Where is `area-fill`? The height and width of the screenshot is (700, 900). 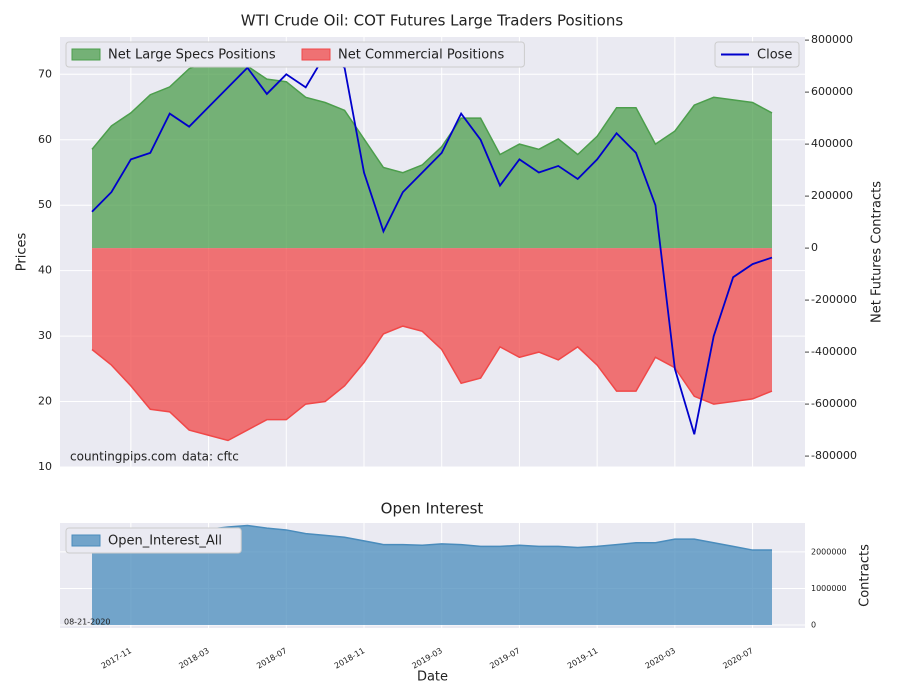 area-fill is located at coordinates (432, 575).